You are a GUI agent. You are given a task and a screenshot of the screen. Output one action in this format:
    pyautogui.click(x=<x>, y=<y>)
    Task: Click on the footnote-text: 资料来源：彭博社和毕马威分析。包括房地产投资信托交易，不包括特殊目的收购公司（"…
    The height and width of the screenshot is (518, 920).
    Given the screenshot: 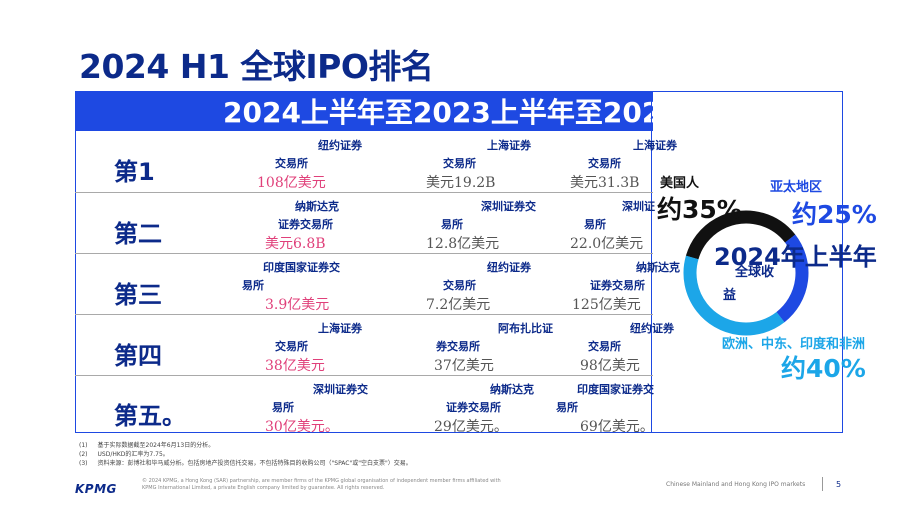 What is the action you would take?
    pyautogui.click(x=254, y=463)
    